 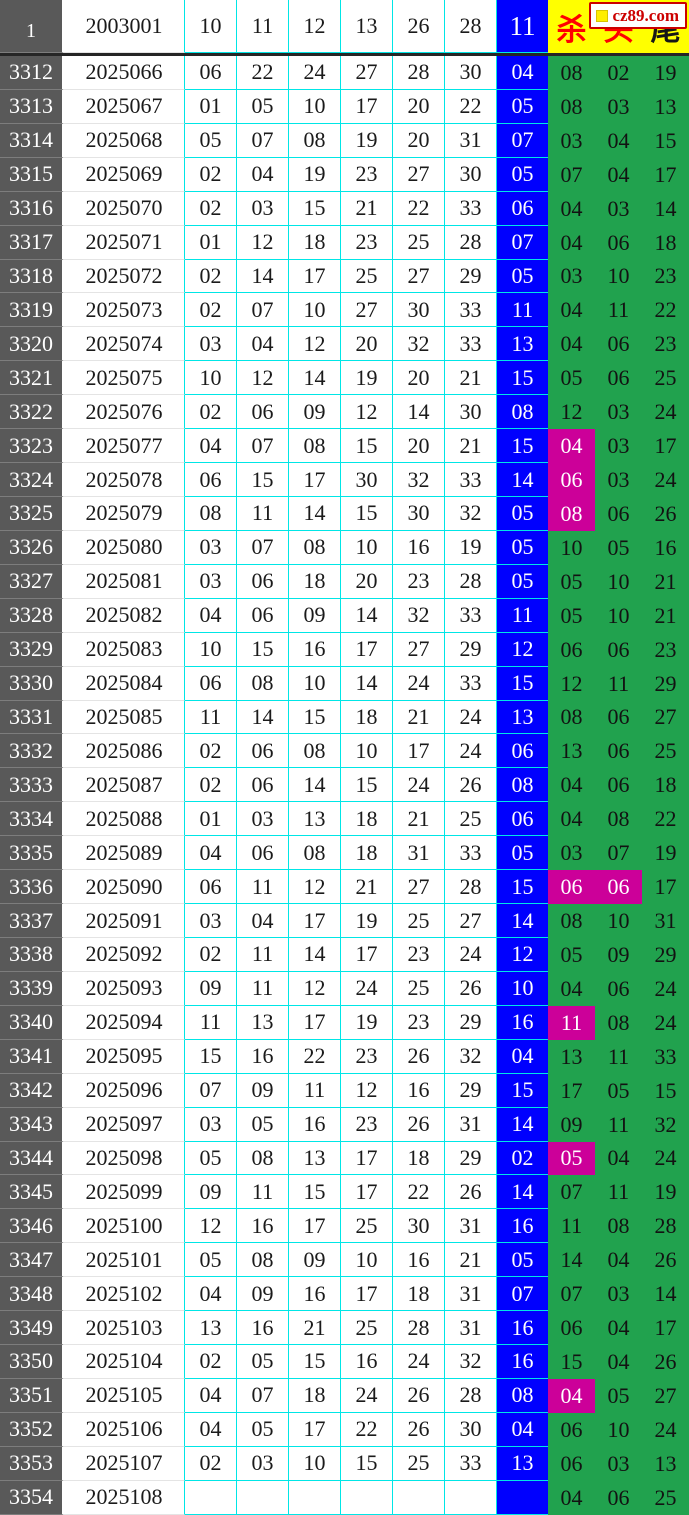 I want to click on kill-number: 08, so click(x=571, y=106).